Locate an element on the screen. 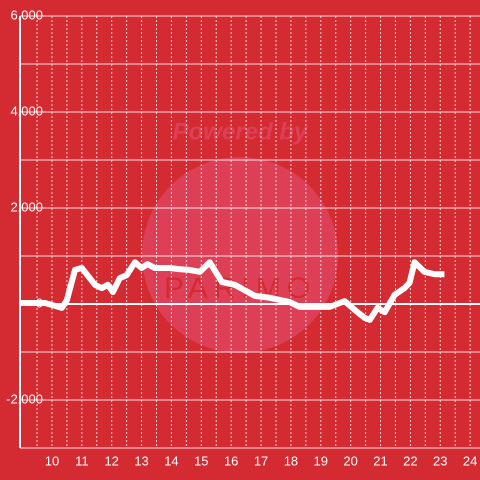 The image size is (480, 480). y-tick-label: 6,000 is located at coordinates (26, 14).